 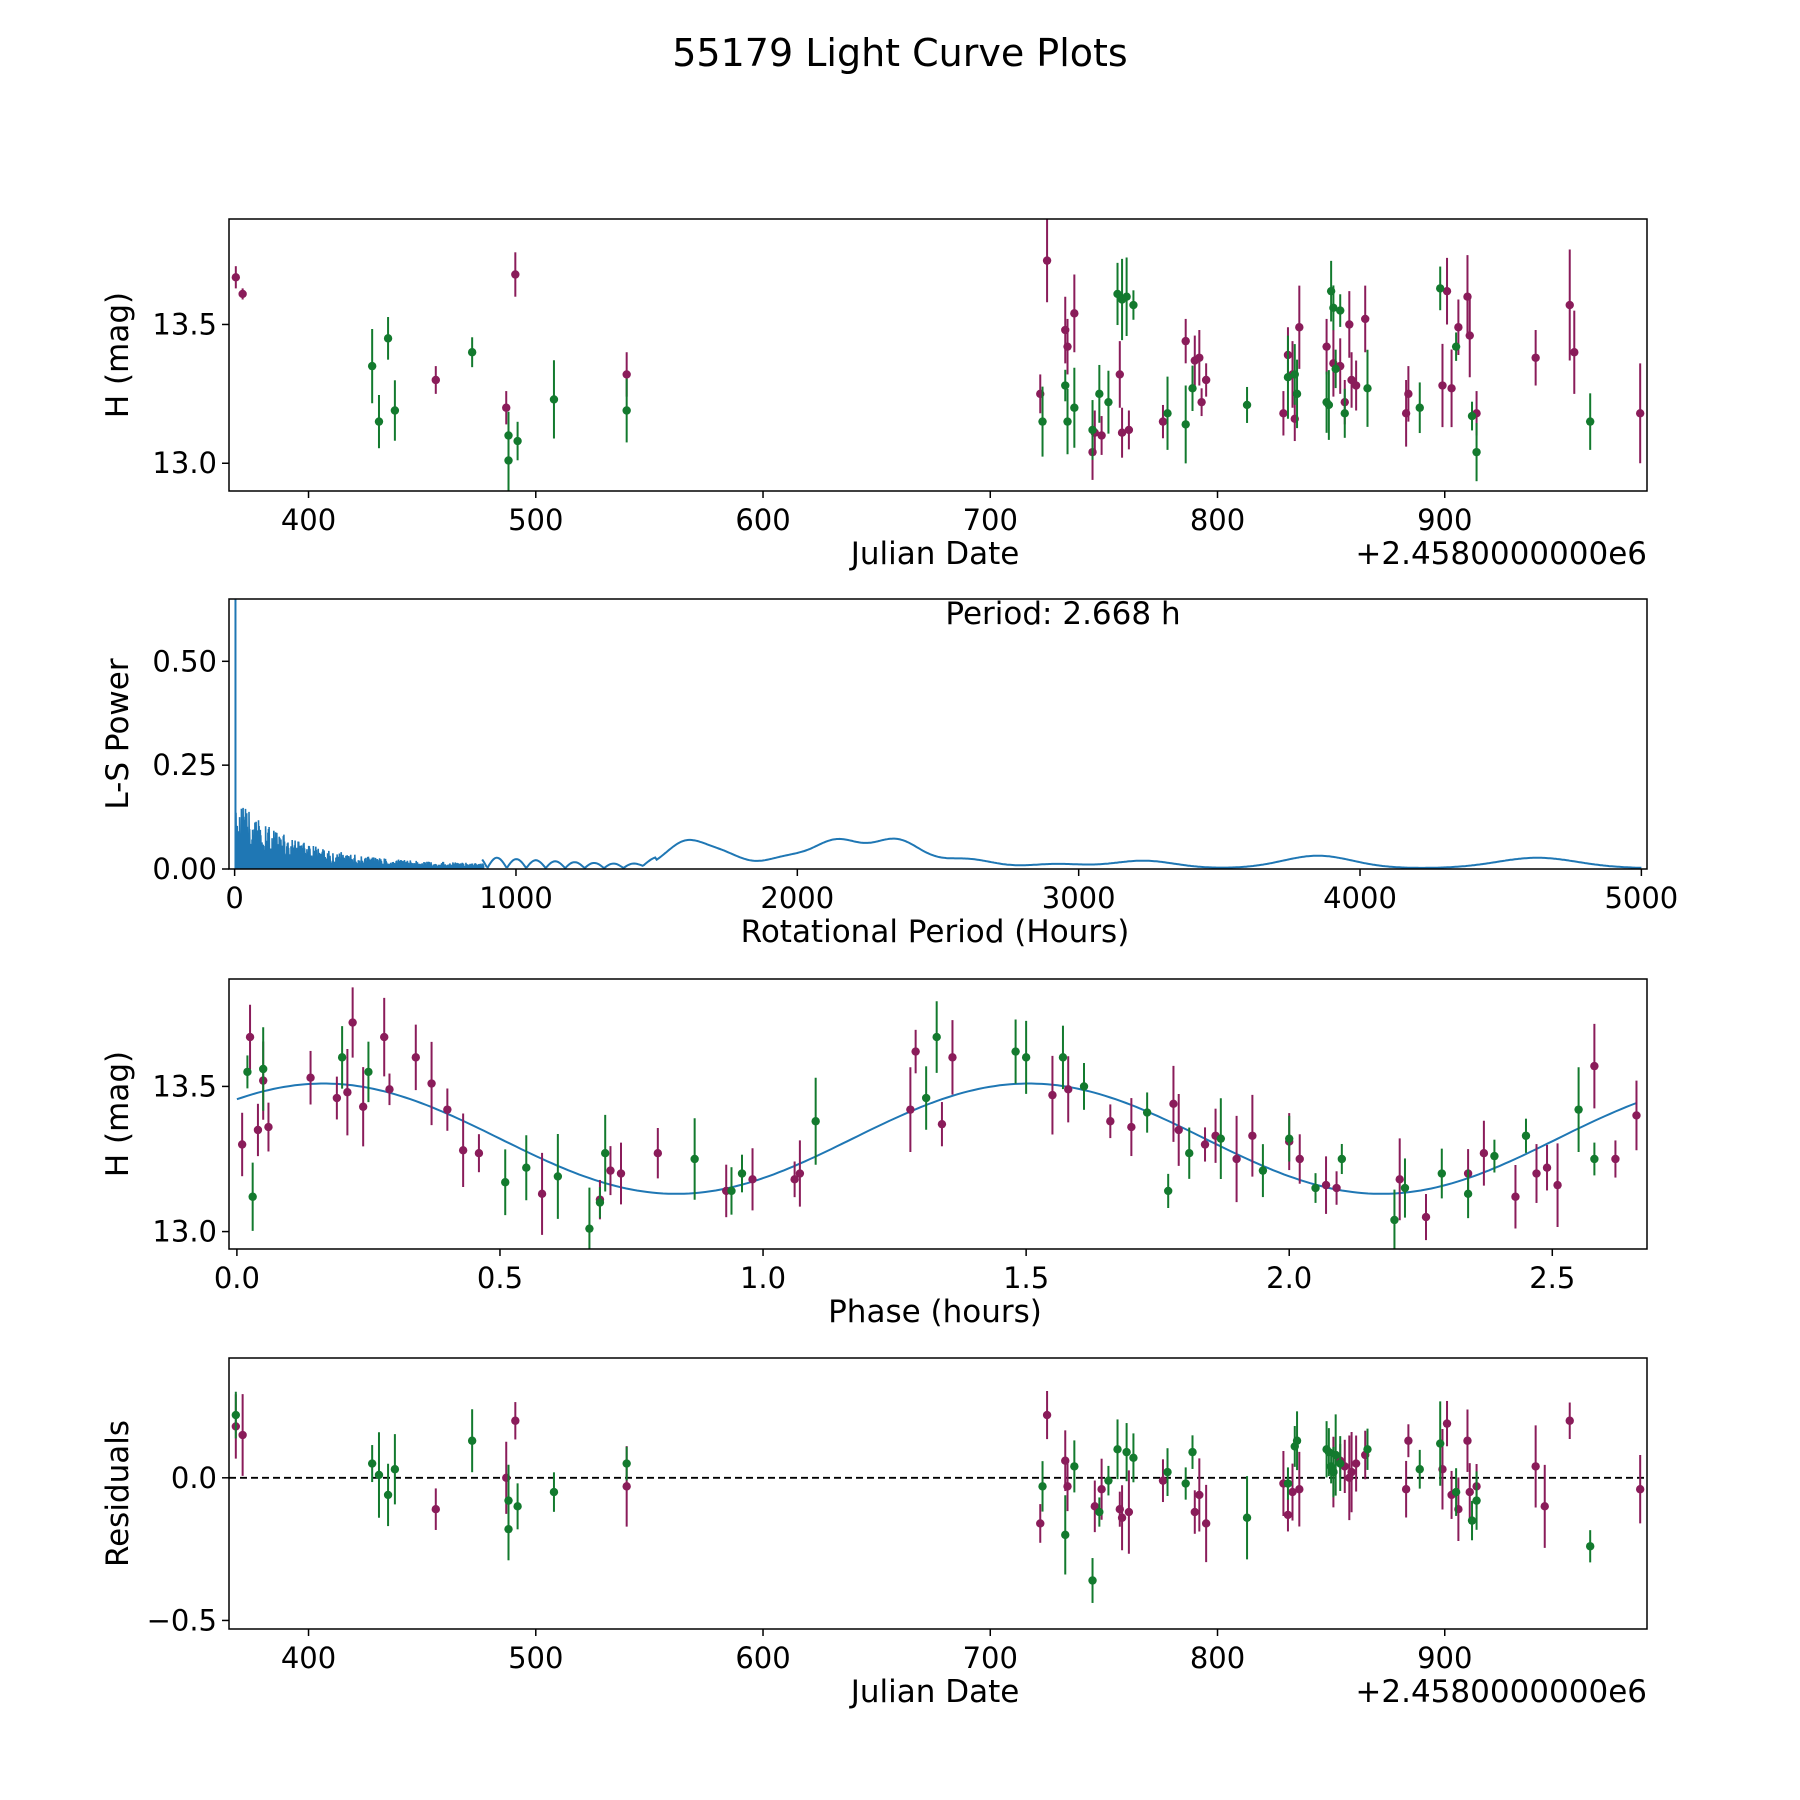 I want to click on x-tick-label: 3000, so click(x=1079, y=898).